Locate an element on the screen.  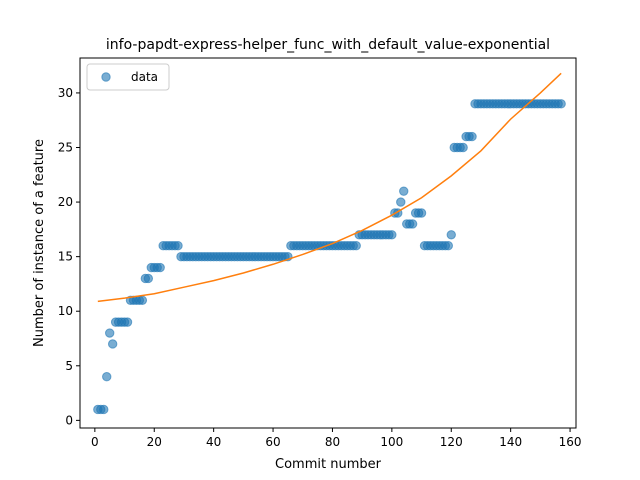
x-axis-ticks: 0 20 40 60 80 100 120 140 160 is located at coordinates (336, 438).